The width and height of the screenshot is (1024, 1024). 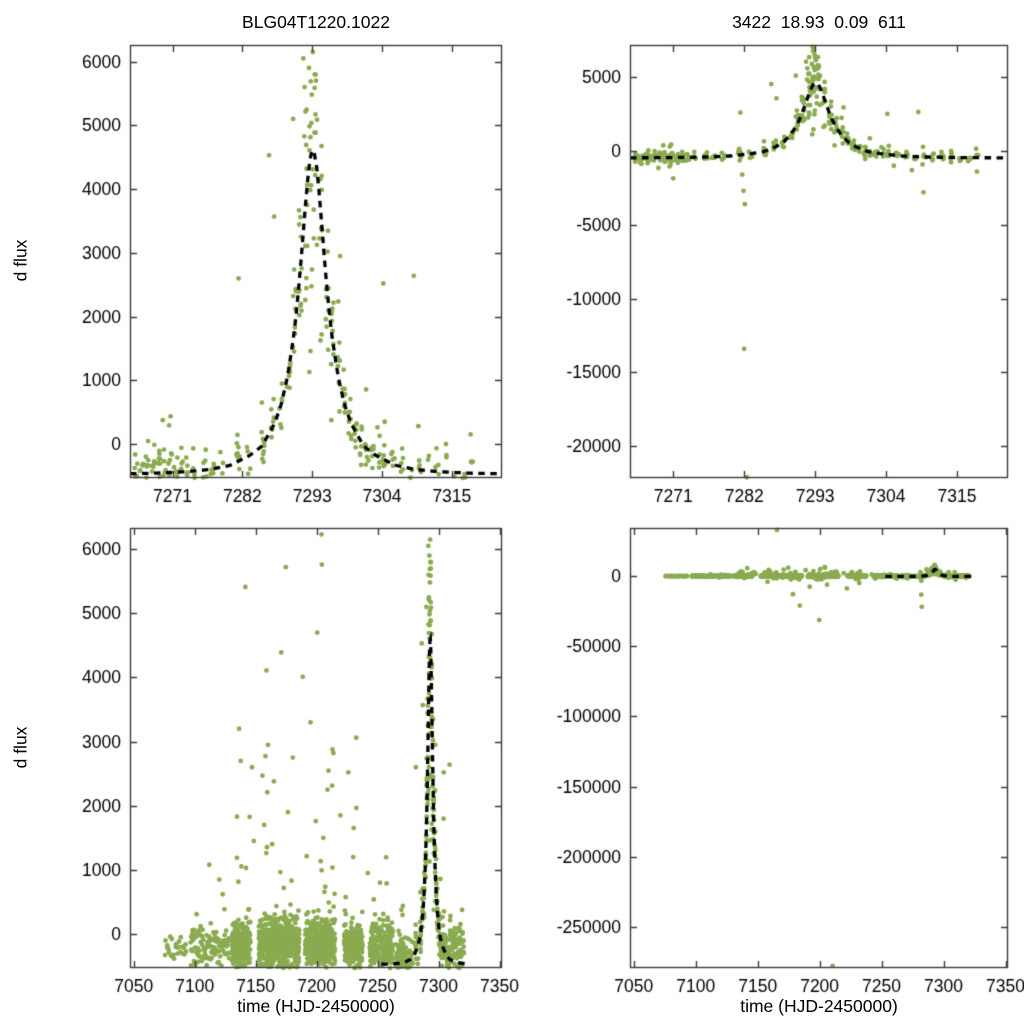 I want to click on panel-title-right: 3422 18.93 0.09 611, so click(x=819, y=22).